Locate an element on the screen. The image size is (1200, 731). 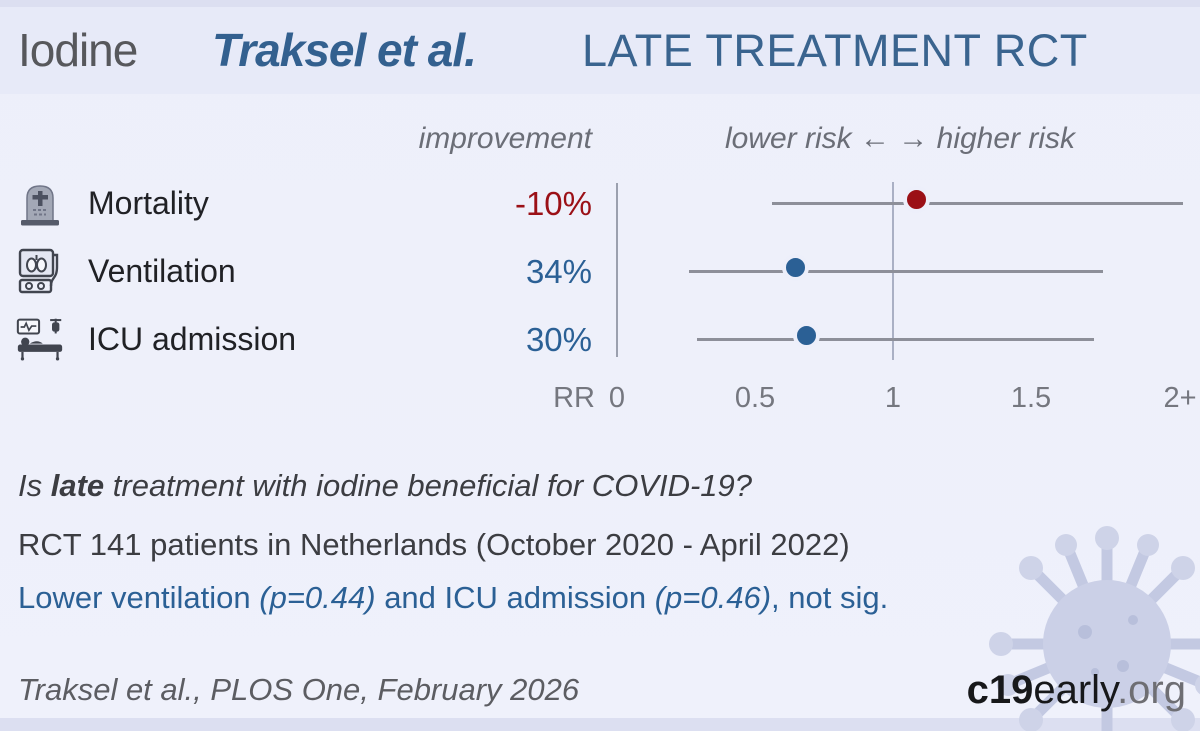
outcome-row: Ventilation 34% is located at coordinates (300, 271).